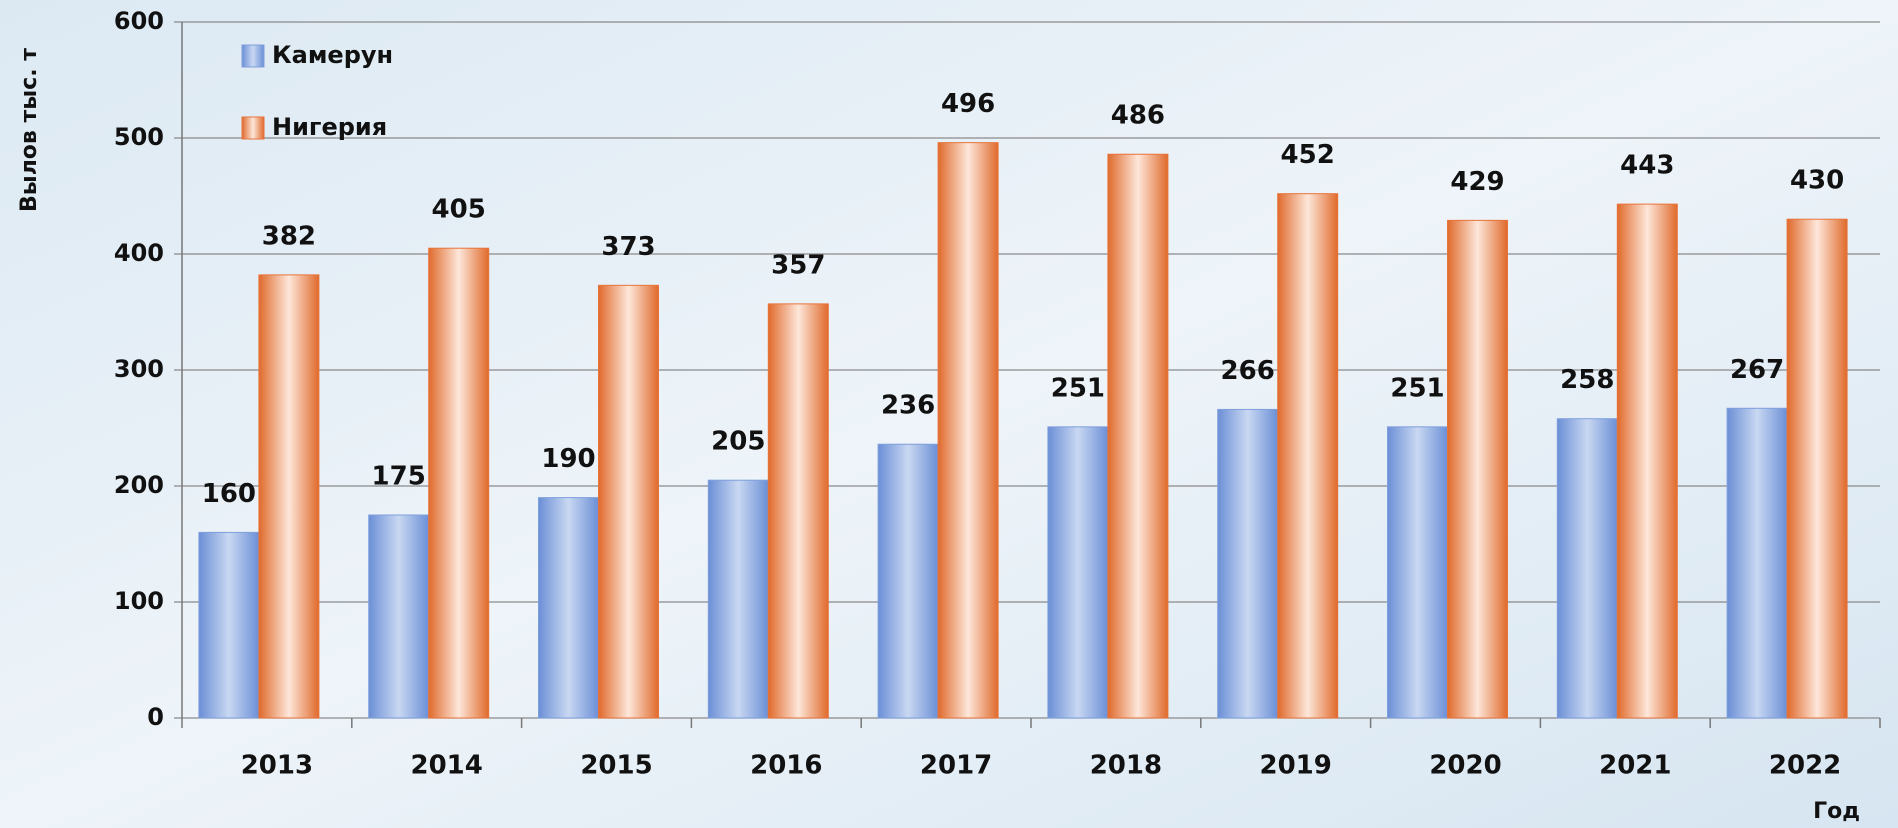 Image resolution: width=1898 pixels, height=828 pixels. I want to click on y-tick-label: 500, so click(139, 137).